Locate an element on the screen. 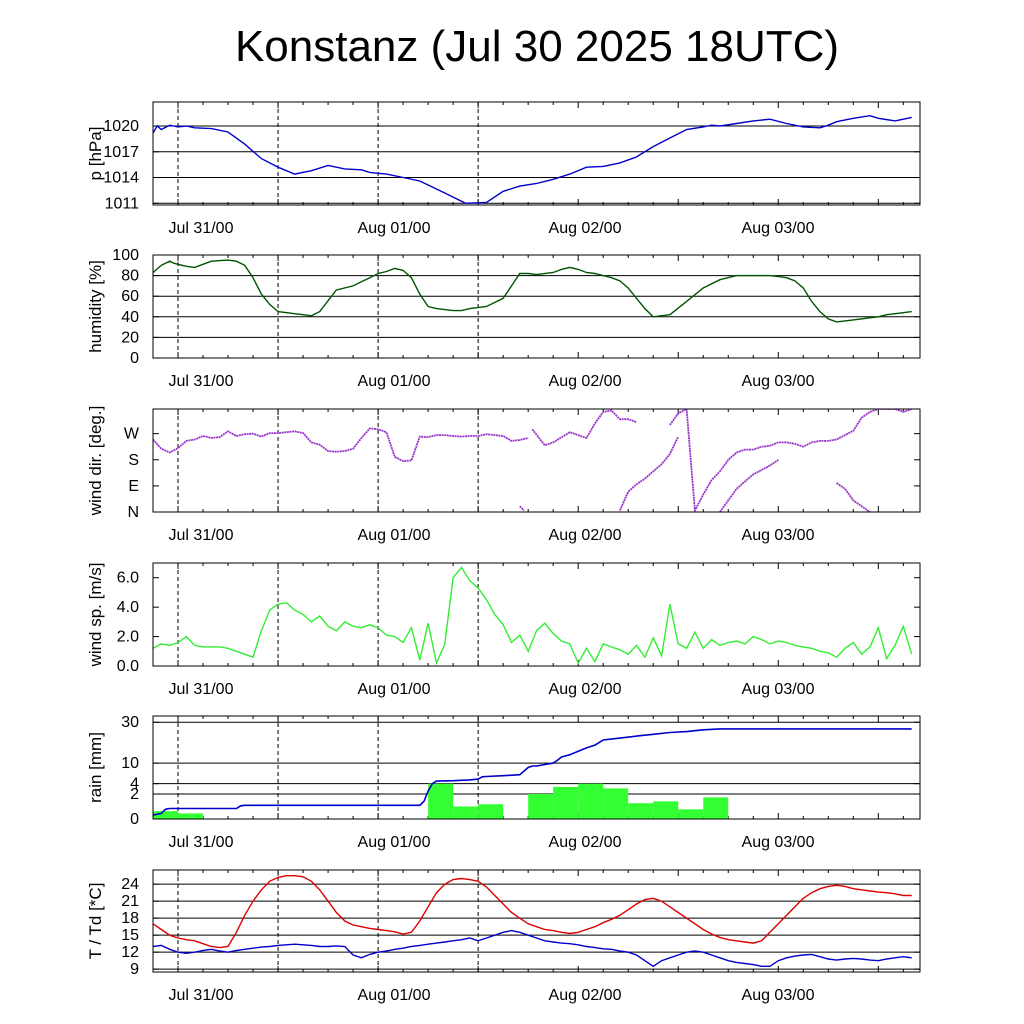 The height and width of the screenshot is (1024, 1024). y-tick-label: 6.0 is located at coordinates (128, 578).